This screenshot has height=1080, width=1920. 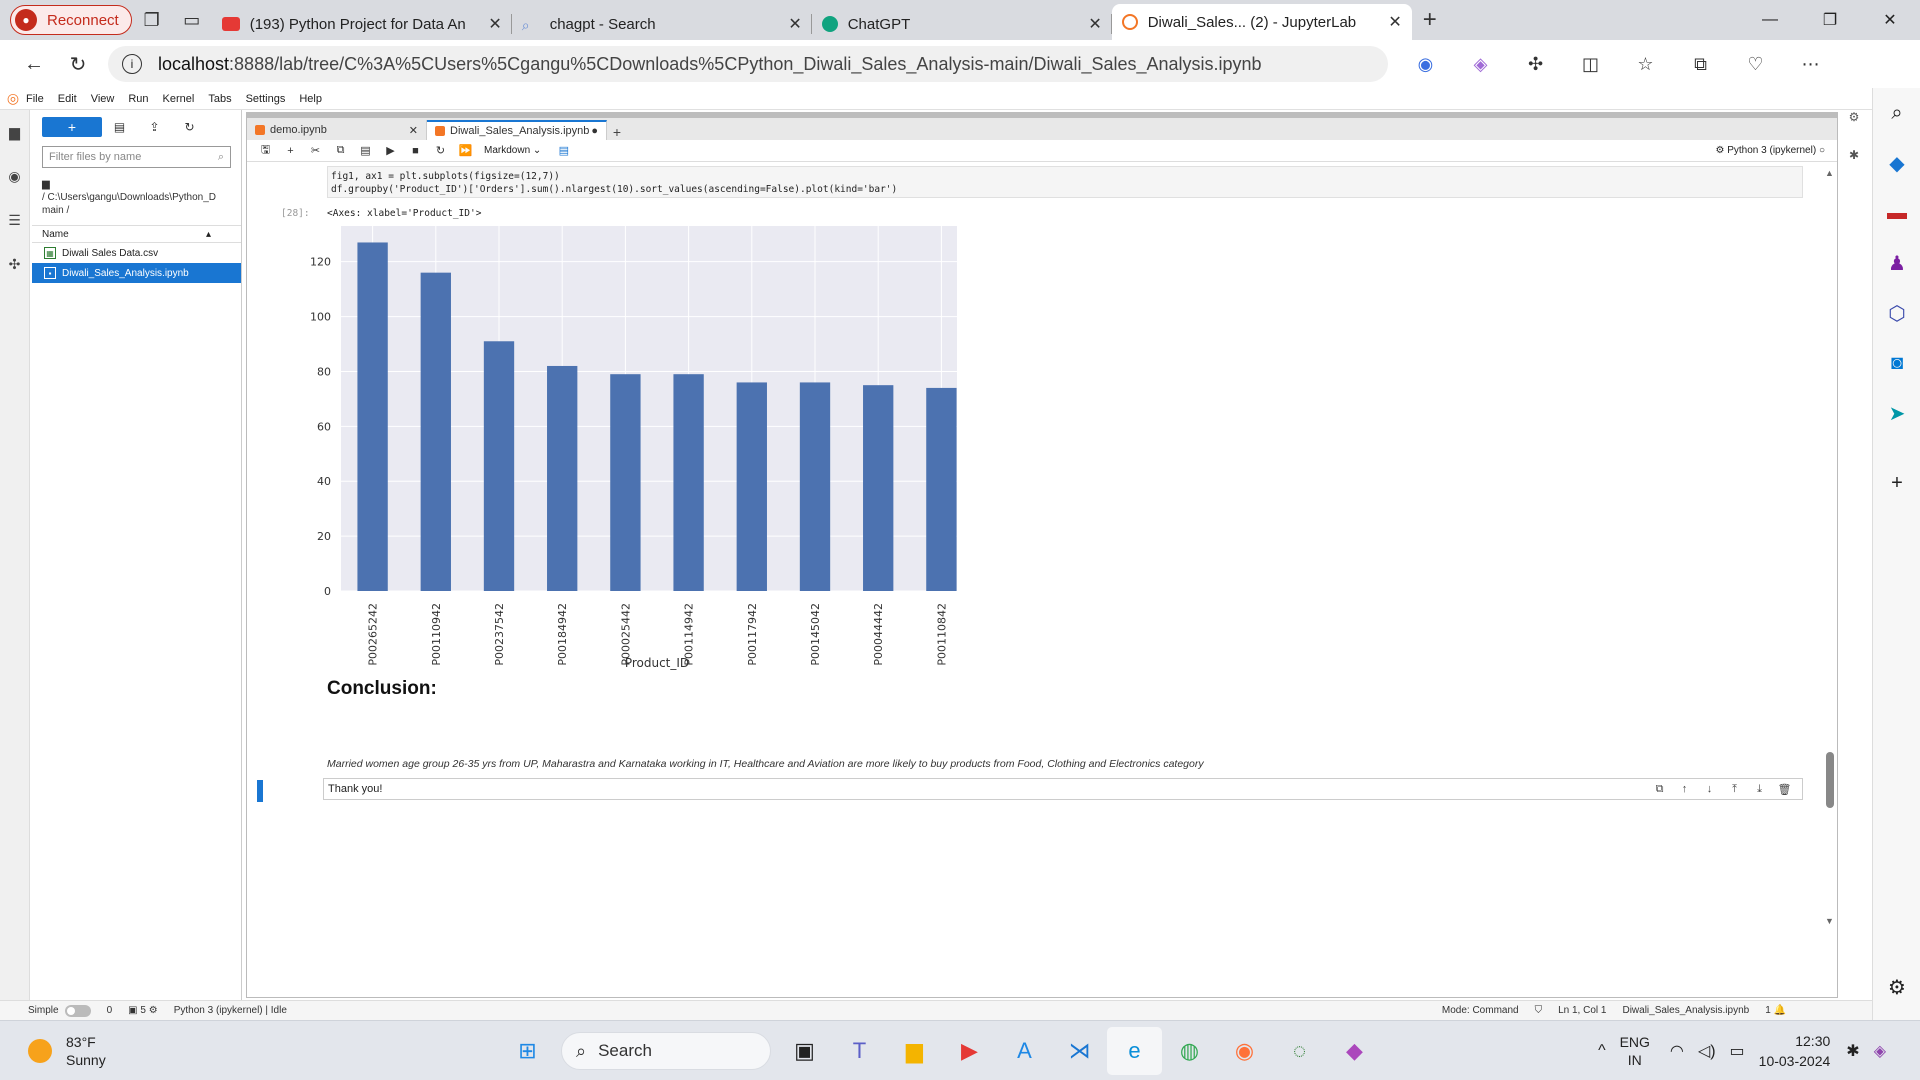 I want to click on save-icon: 🖫, so click(x=265, y=150).